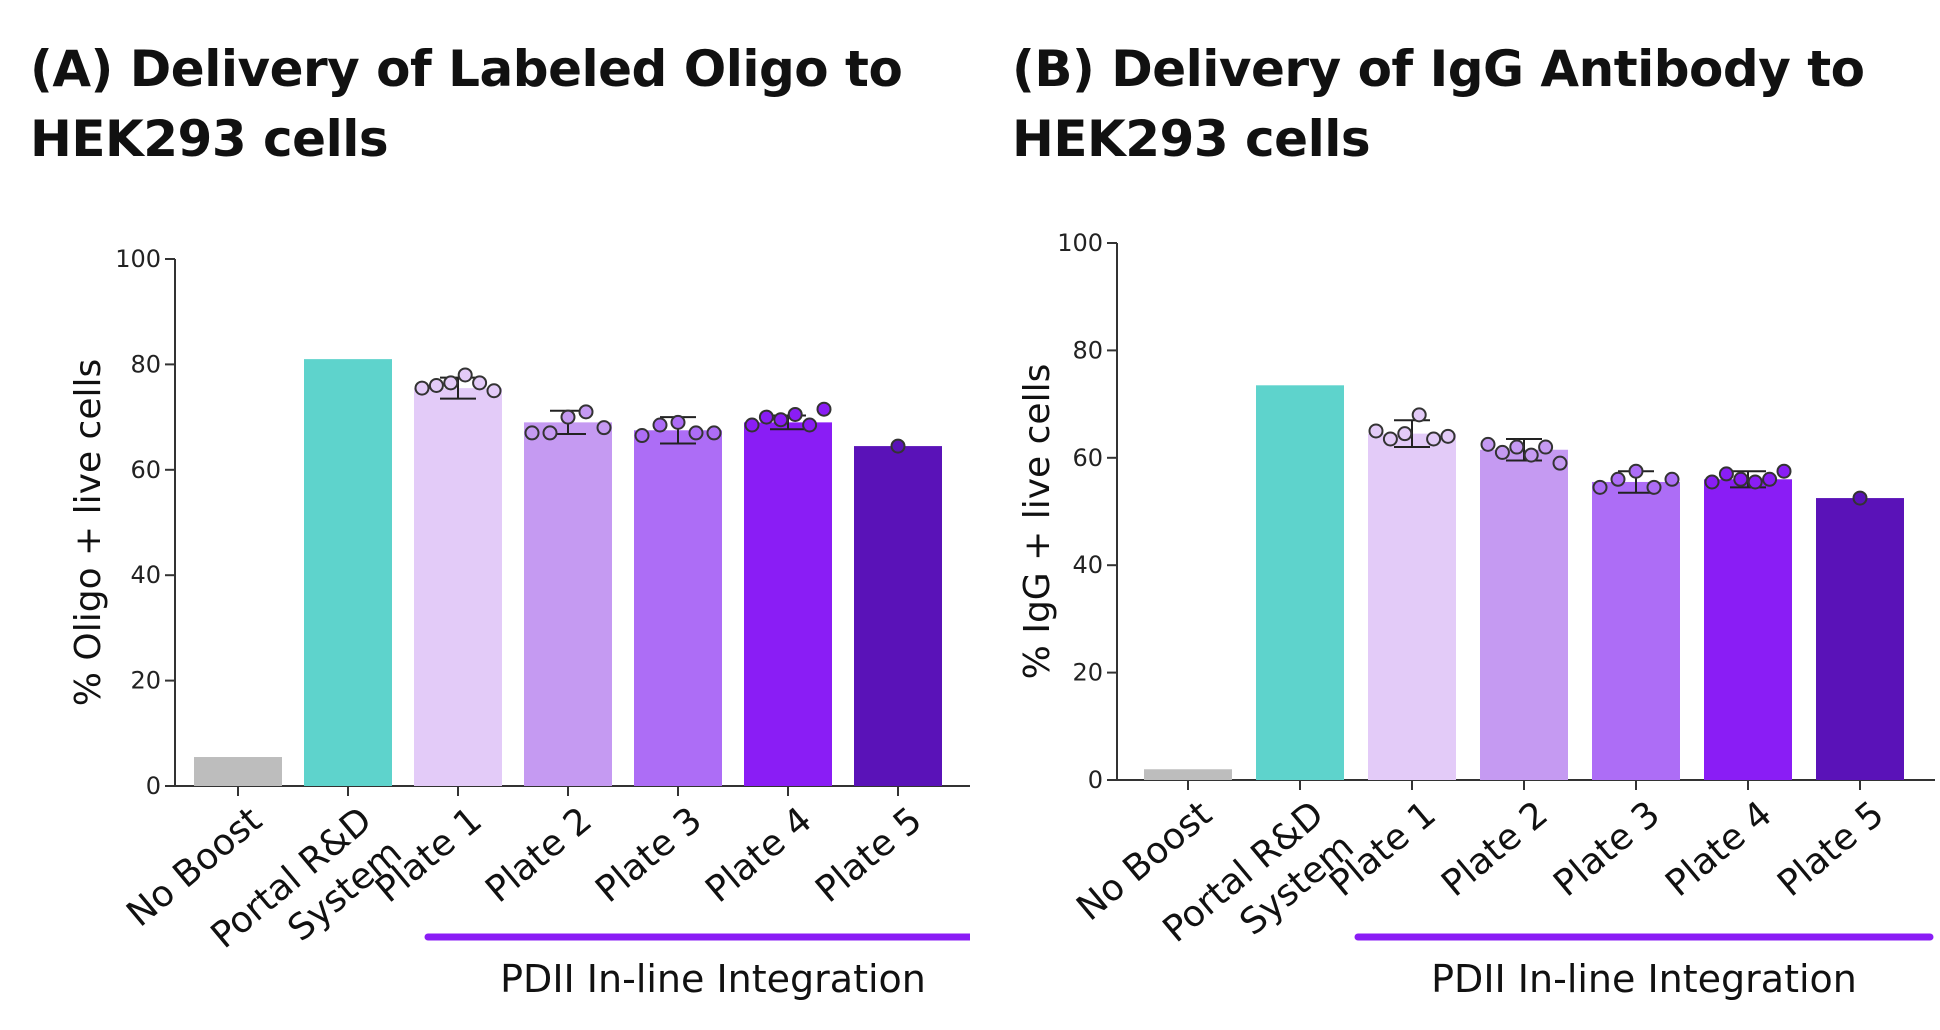 Image resolution: width=1940 pixels, height=1030 pixels. Describe the element at coordinates (1037, 522) in the screenshot. I see `y-axis-label: % IgG + live cells` at that location.